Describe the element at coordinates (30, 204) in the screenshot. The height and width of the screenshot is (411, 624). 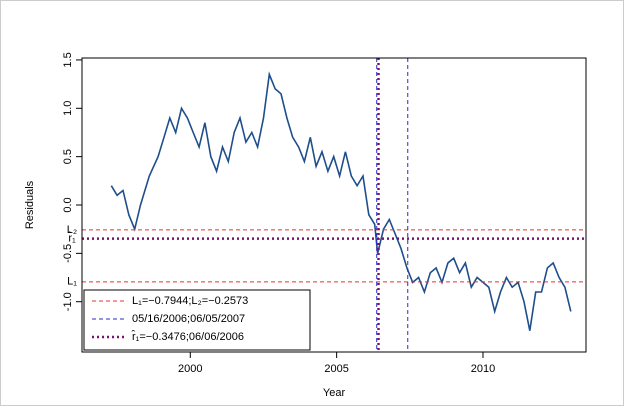
I see `y-axis-label: Residuals` at that location.